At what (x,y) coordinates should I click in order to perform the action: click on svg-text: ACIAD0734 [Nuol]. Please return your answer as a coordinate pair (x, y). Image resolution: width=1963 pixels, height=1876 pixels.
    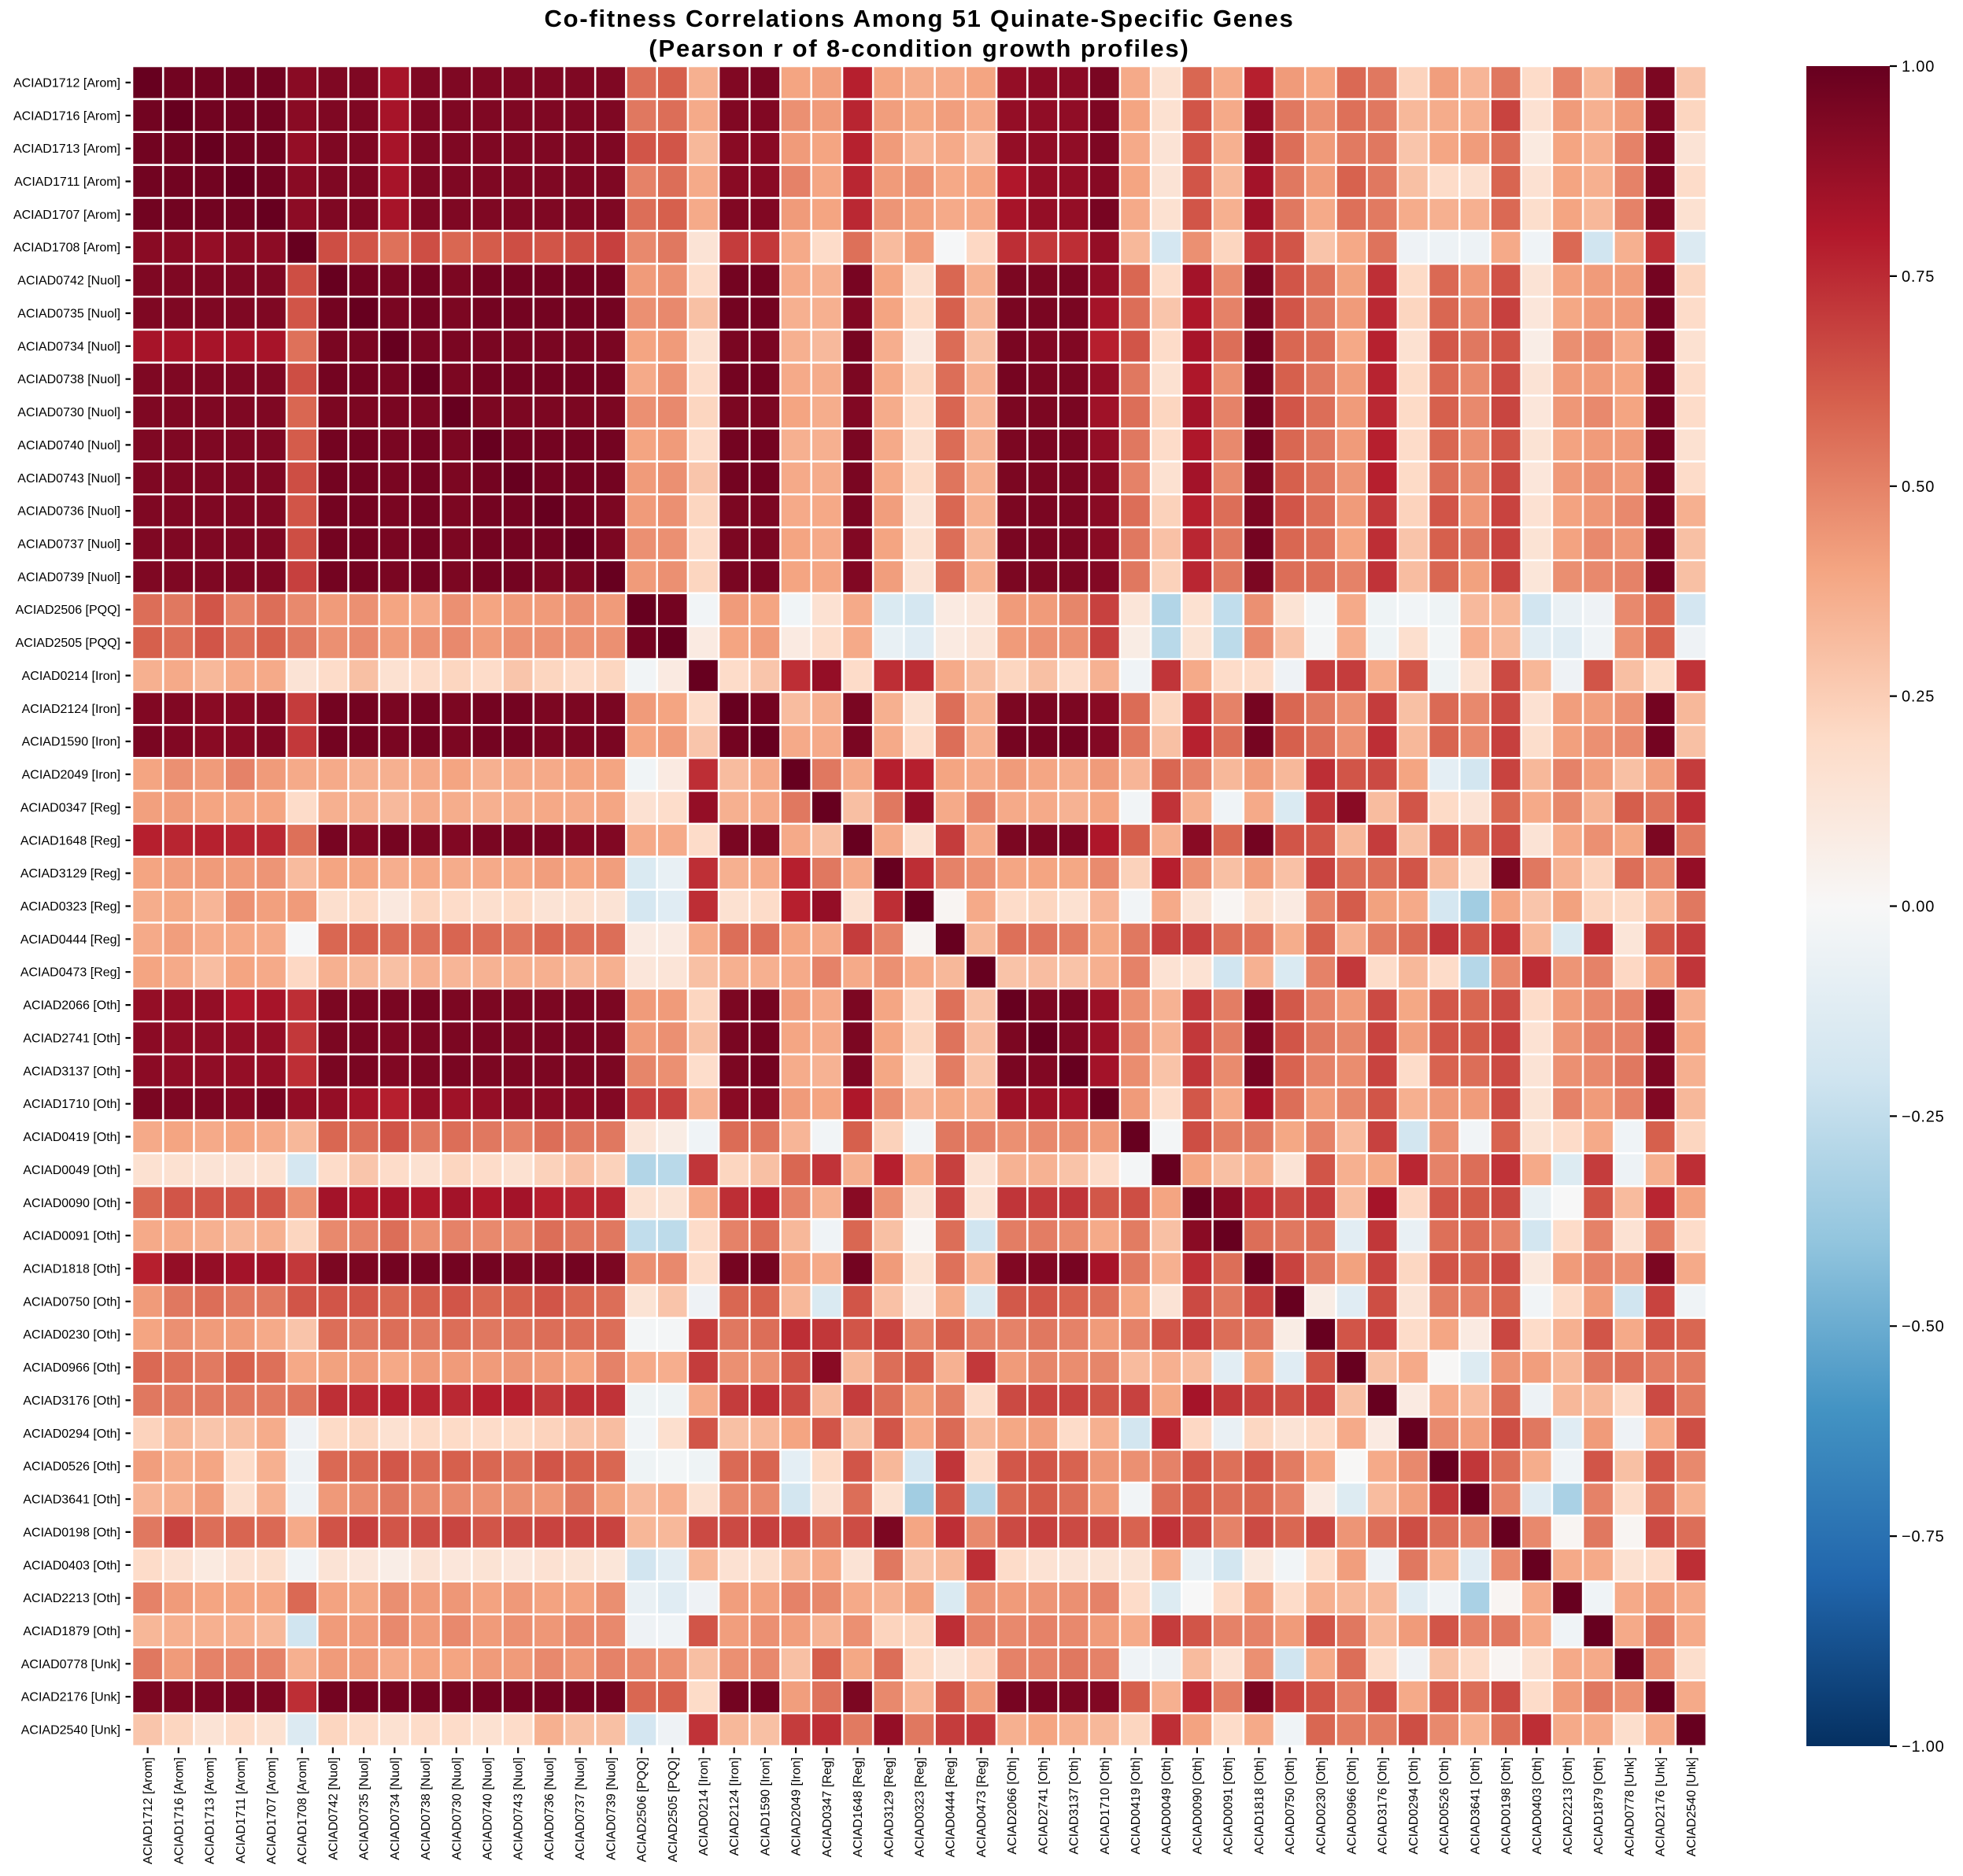
    Looking at the image, I should click on (69, 346).